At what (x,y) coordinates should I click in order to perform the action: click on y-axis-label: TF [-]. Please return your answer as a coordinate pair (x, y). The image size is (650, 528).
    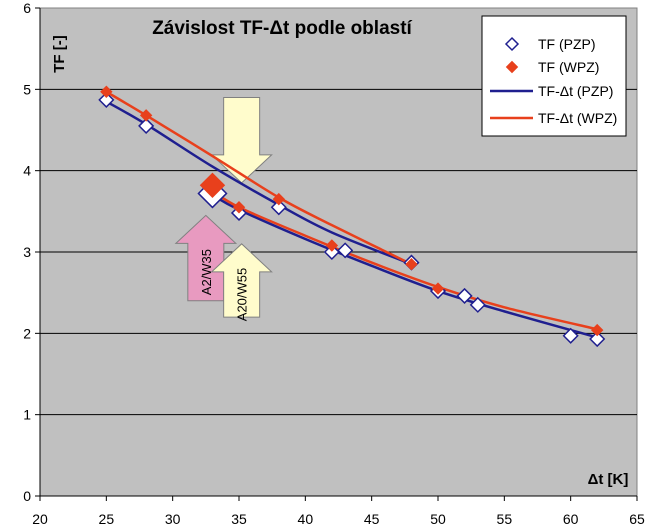
    Looking at the image, I should click on (59, 53).